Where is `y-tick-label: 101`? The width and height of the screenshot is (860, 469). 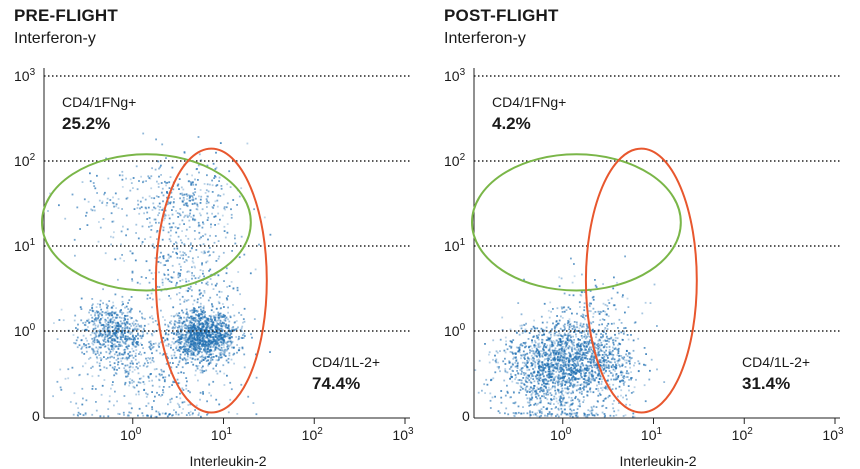
y-tick-label: 101 is located at coordinates (25, 245).